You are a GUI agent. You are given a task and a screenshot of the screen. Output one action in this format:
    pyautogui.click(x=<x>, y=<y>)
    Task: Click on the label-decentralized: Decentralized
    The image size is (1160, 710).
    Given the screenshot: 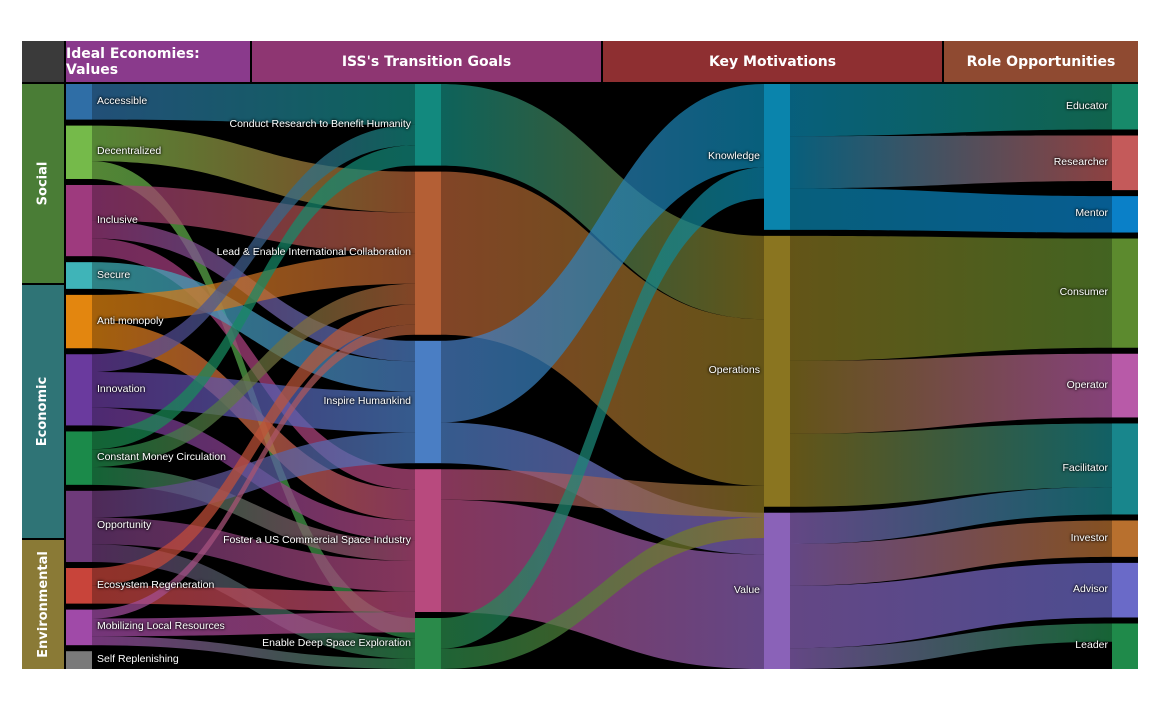 What is the action you would take?
    pyautogui.click(x=129, y=151)
    